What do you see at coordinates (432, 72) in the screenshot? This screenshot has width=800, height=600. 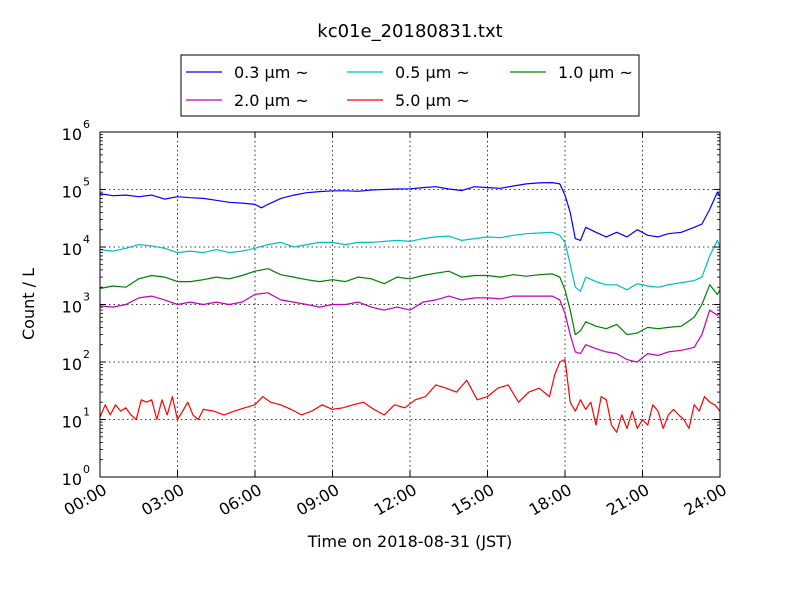 I see `legend-label: 0.5 μm ~` at bounding box center [432, 72].